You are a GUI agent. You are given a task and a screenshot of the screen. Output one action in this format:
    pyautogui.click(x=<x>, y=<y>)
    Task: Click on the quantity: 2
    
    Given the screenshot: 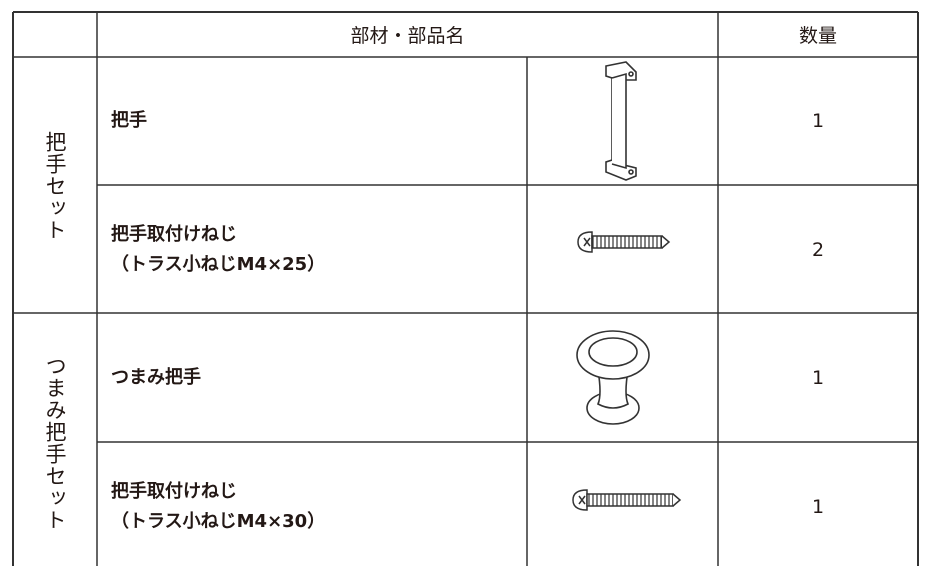 What is the action you would take?
    pyautogui.click(x=818, y=250)
    